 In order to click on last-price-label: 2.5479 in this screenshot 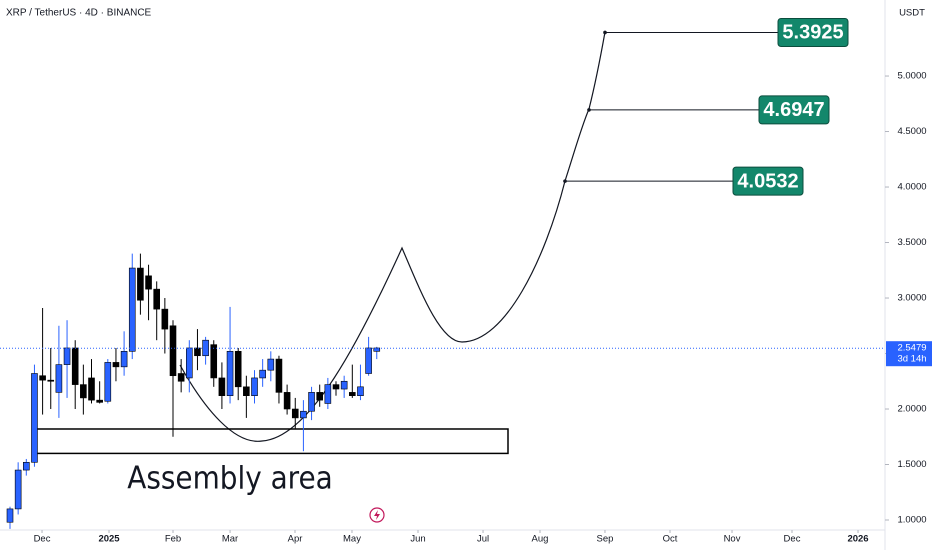, I will do `click(911, 348)`.